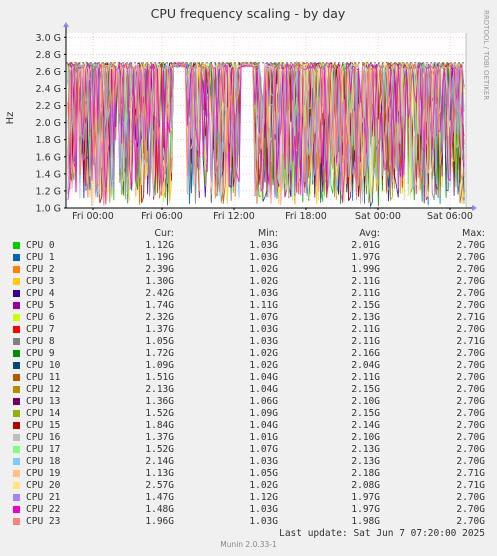 The width and height of the screenshot is (497, 556). Describe the element at coordinates (263, 437) in the screenshot. I see `legend-min: 1.01G` at that location.